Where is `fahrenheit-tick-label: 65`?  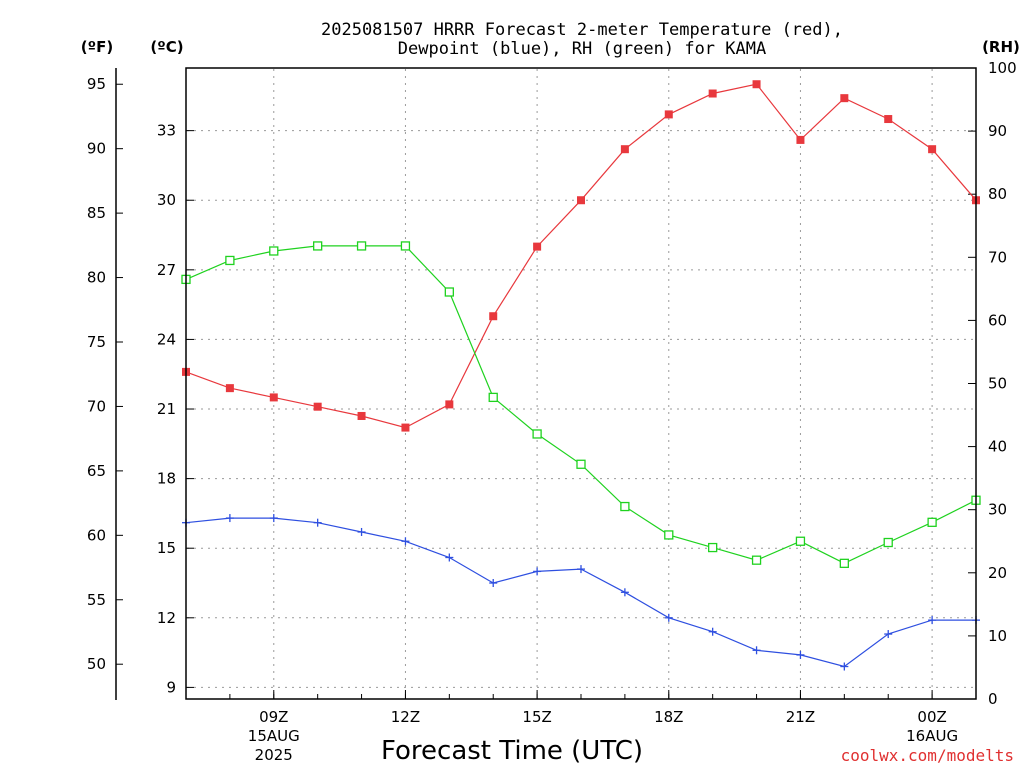 fahrenheit-tick-label: 65 is located at coordinates (96, 471).